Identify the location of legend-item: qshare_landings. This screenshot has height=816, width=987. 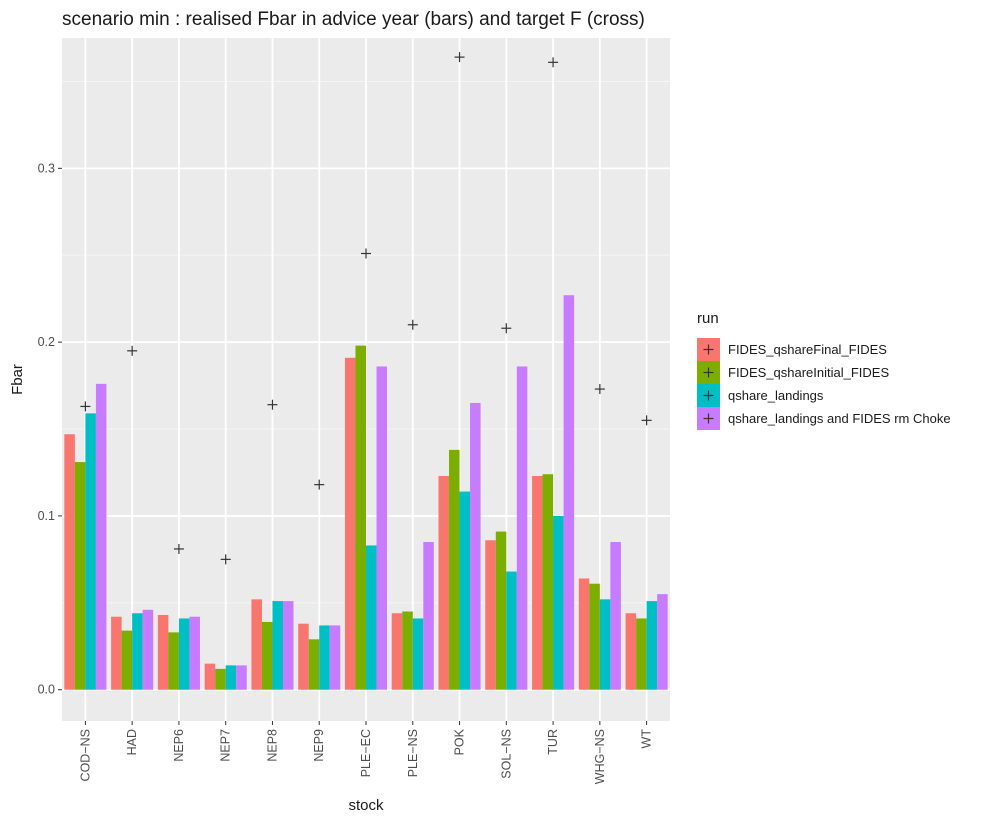
(760, 395).